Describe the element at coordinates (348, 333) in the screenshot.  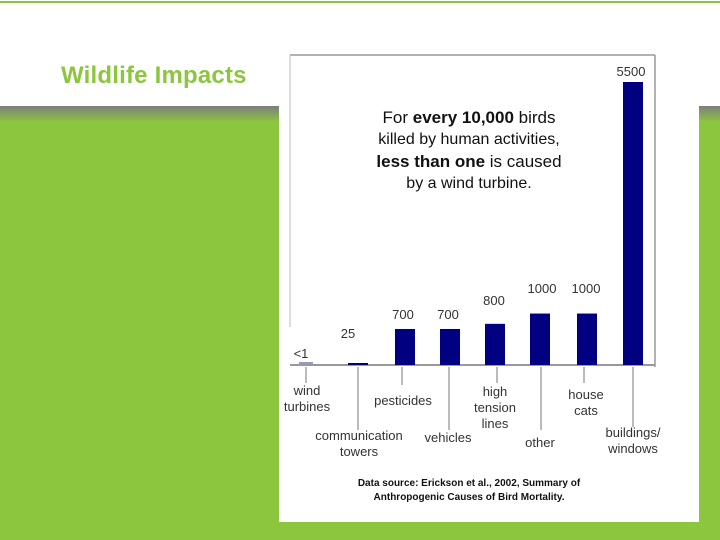
I see `value-label-1: 25` at that location.